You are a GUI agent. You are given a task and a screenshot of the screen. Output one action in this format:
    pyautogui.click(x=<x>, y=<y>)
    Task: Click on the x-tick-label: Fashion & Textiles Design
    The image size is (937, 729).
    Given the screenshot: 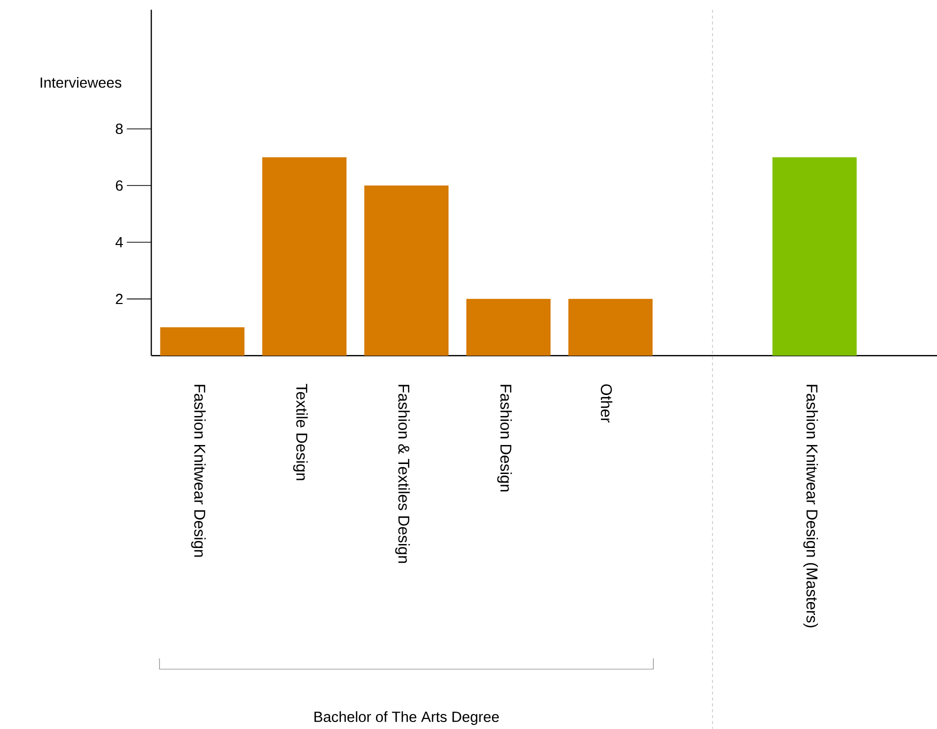 What is the action you would take?
    pyautogui.click(x=402, y=473)
    